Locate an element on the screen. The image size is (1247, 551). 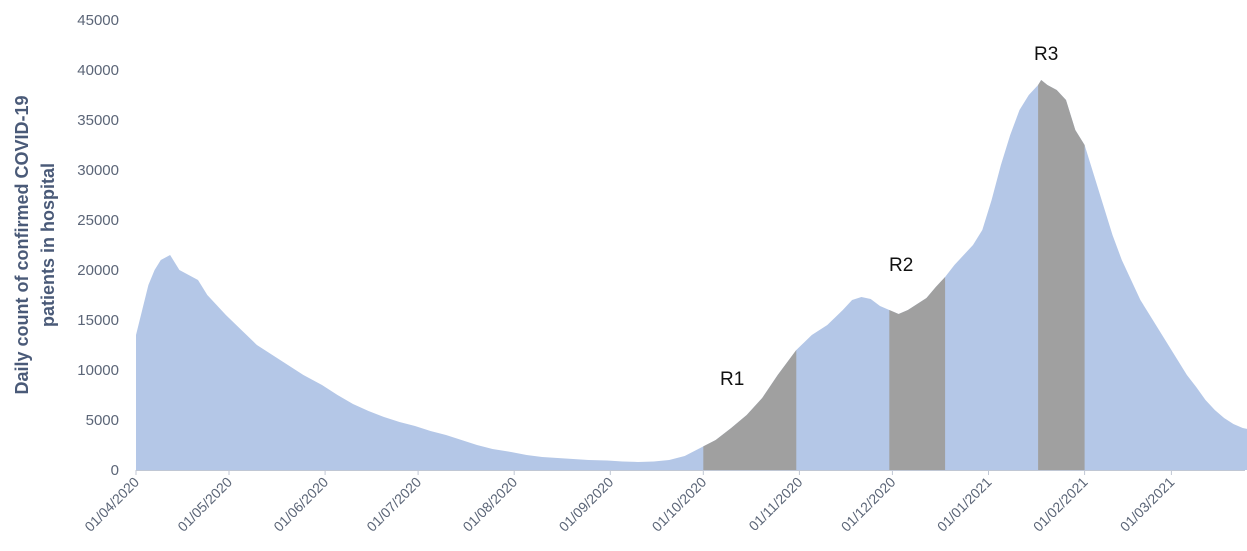
region-label-r3: R3 is located at coordinates (1046, 54).